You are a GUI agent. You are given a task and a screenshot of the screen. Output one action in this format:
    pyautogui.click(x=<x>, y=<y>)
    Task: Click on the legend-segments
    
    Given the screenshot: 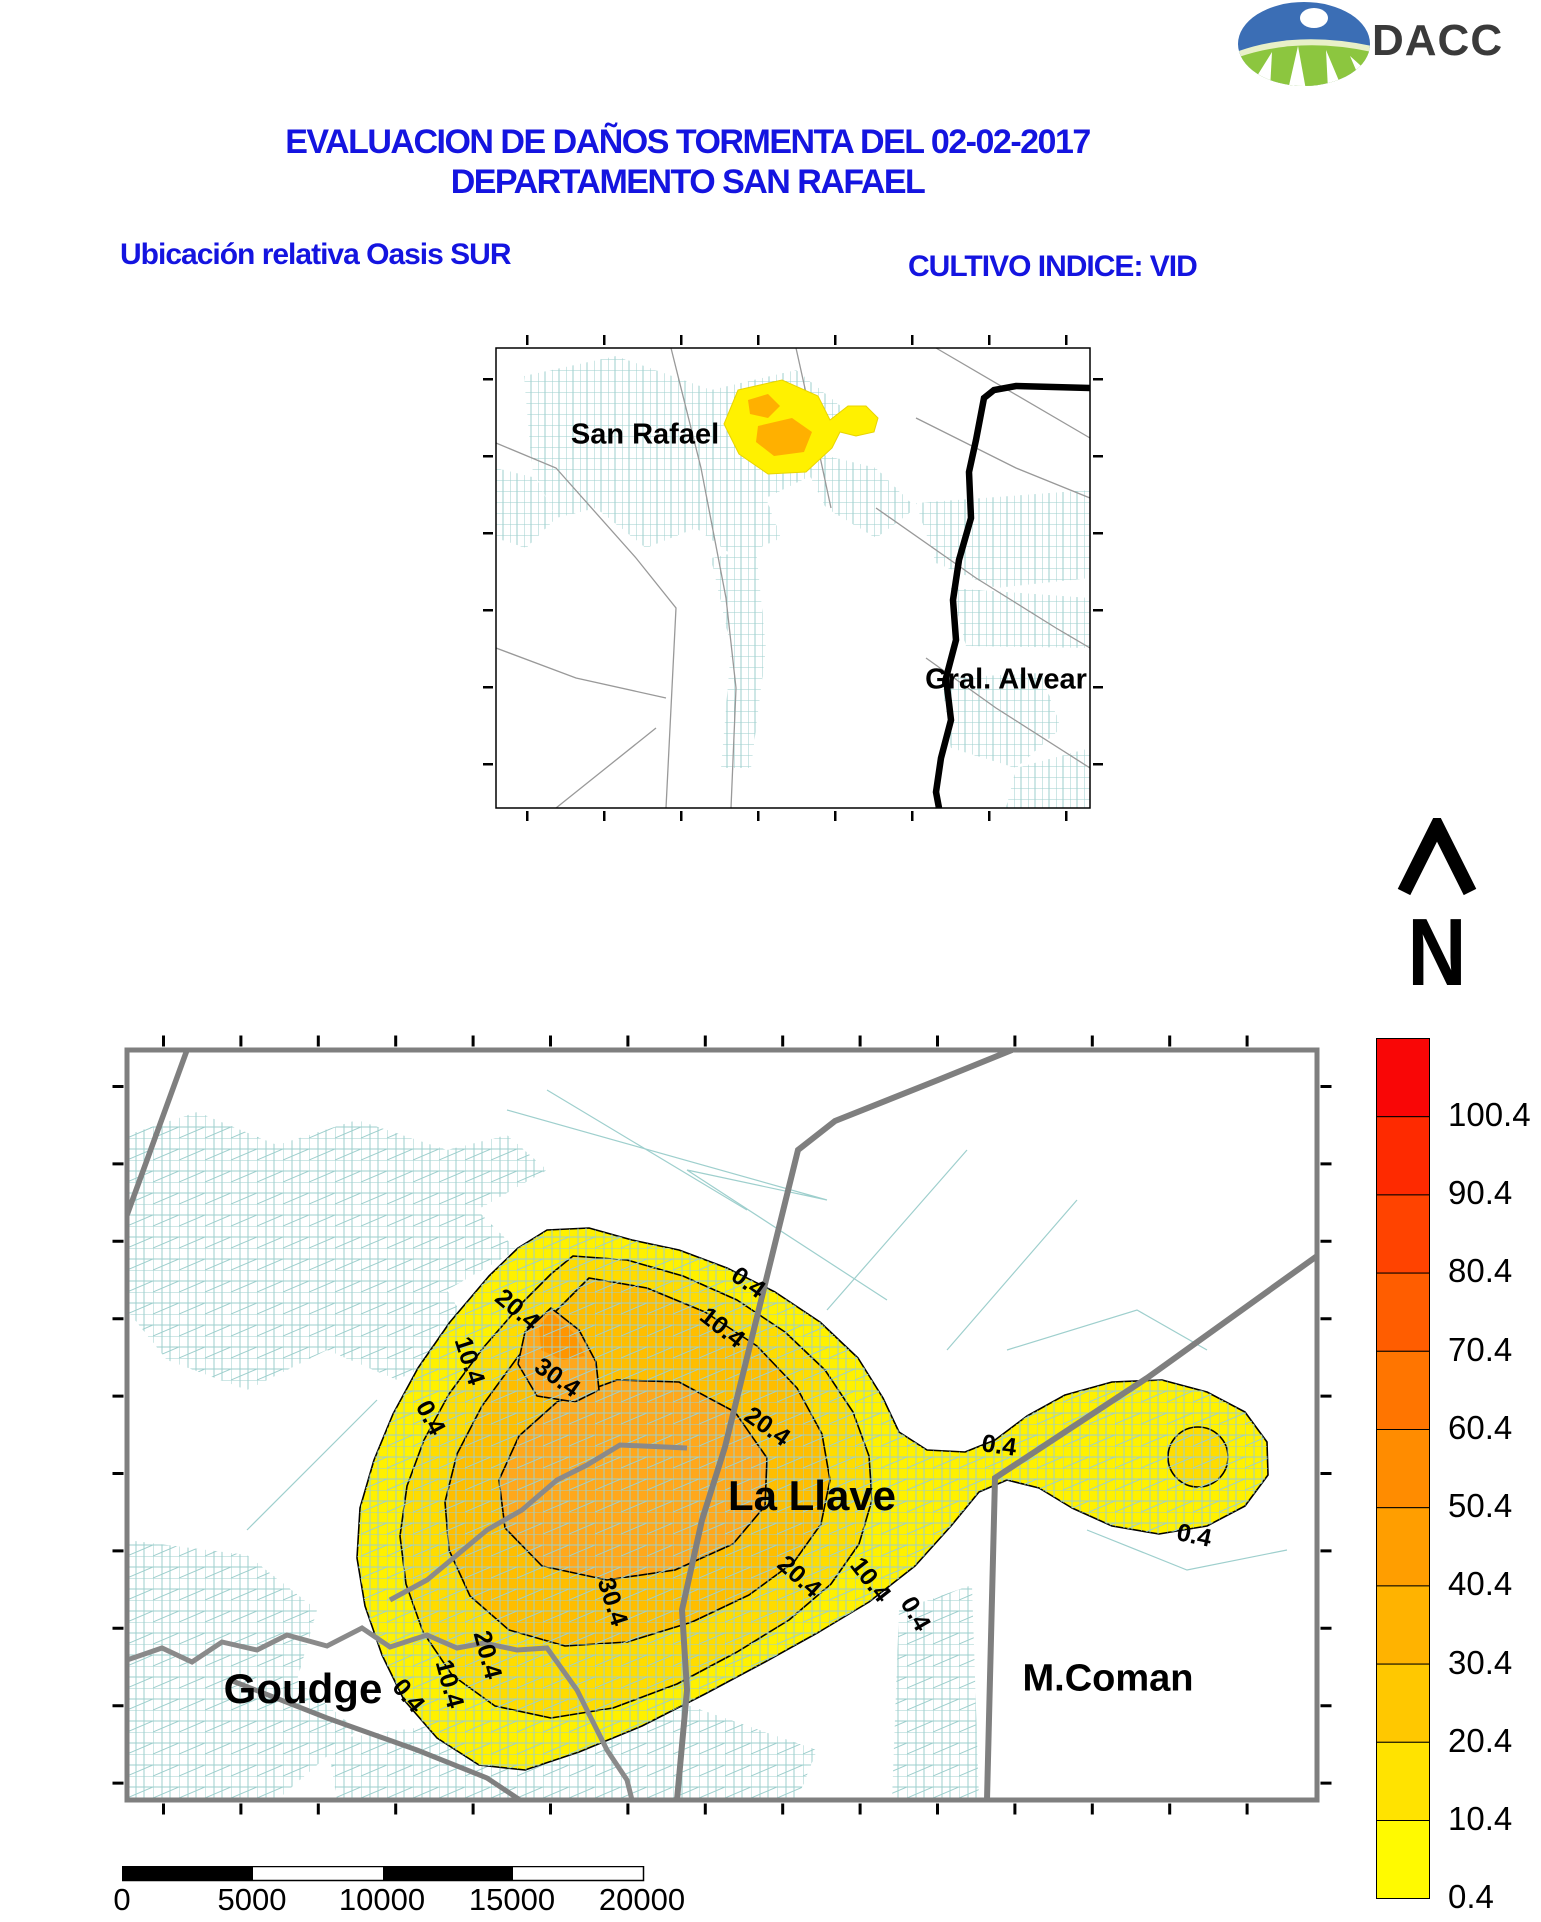 What is the action you would take?
    pyautogui.click(x=1403, y=1468)
    